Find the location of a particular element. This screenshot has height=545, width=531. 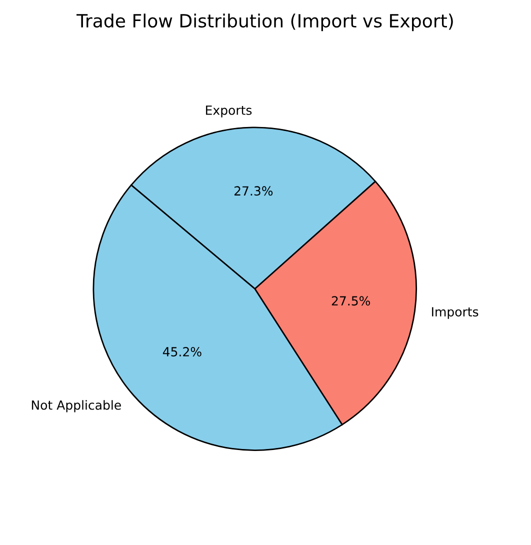

data-label: 45.2% is located at coordinates (182, 351).